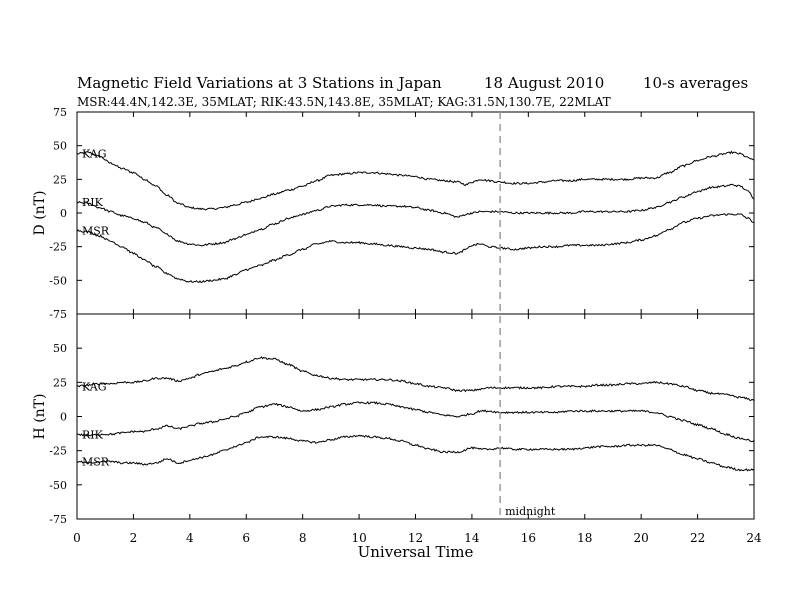 The height and width of the screenshot is (612, 792). Describe the element at coordinates (40, 417) in the screenshot. I see `y-axis-label: H (nT)` at that location.